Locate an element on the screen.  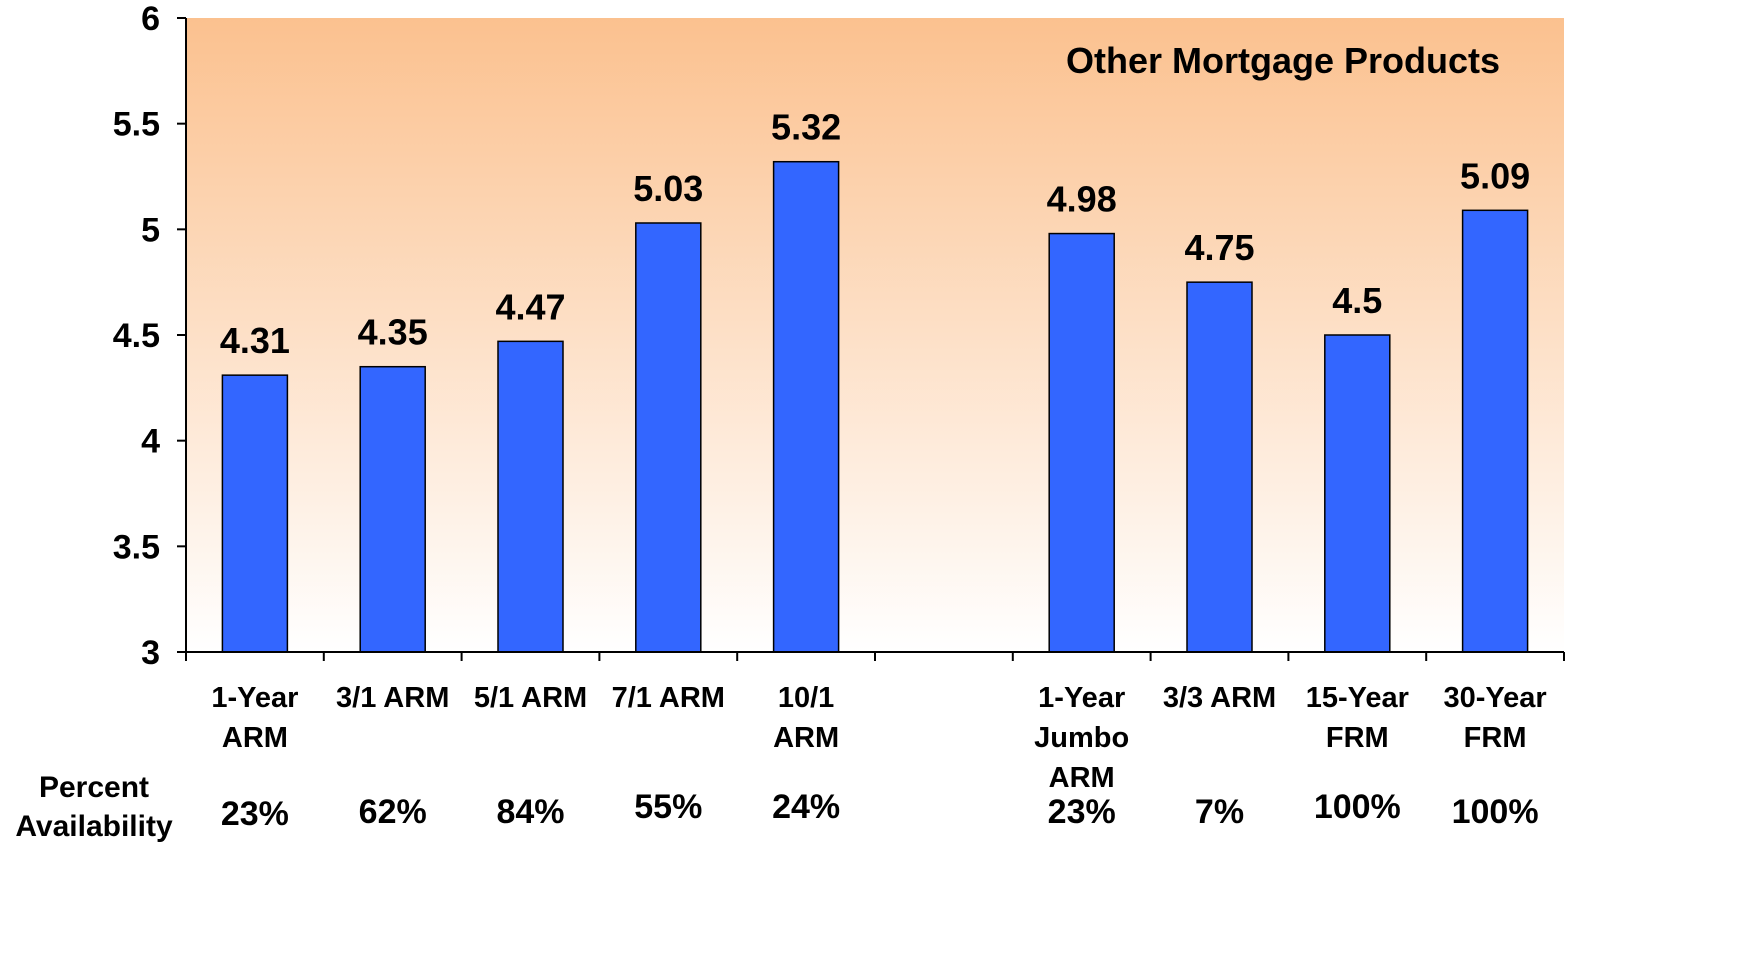
y-tick-label: 3.5 is located at coordinates (136, 547).